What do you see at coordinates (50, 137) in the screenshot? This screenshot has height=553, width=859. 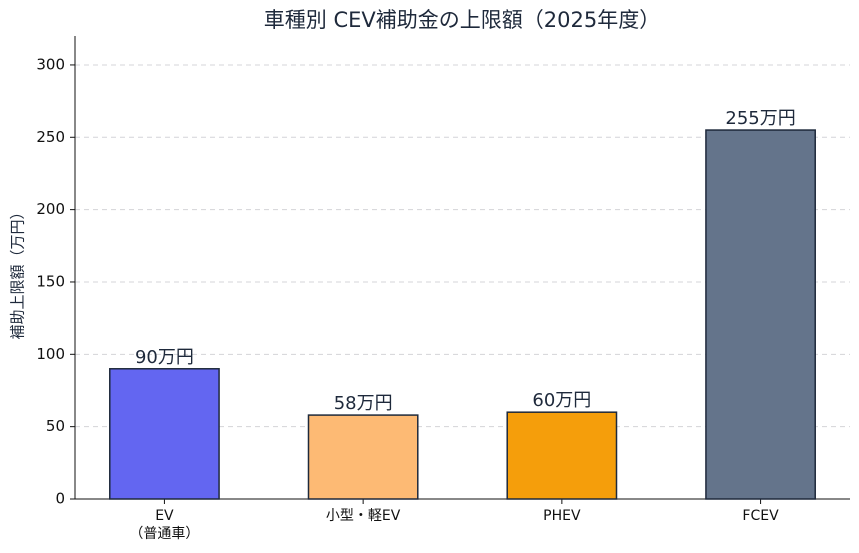 I see `y-tick-label: 250` at bounding box center [50, 137].